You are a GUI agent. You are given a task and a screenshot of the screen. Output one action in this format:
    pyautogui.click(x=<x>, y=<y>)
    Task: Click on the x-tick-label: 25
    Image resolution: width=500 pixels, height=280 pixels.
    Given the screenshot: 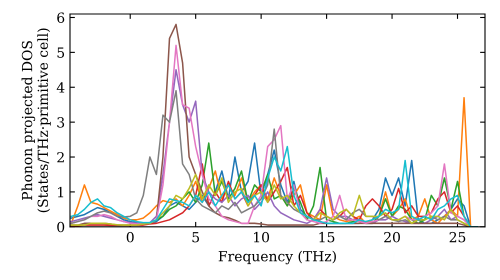 What is the action you would take?
    pyautogui.click(x=458, y=237)
    